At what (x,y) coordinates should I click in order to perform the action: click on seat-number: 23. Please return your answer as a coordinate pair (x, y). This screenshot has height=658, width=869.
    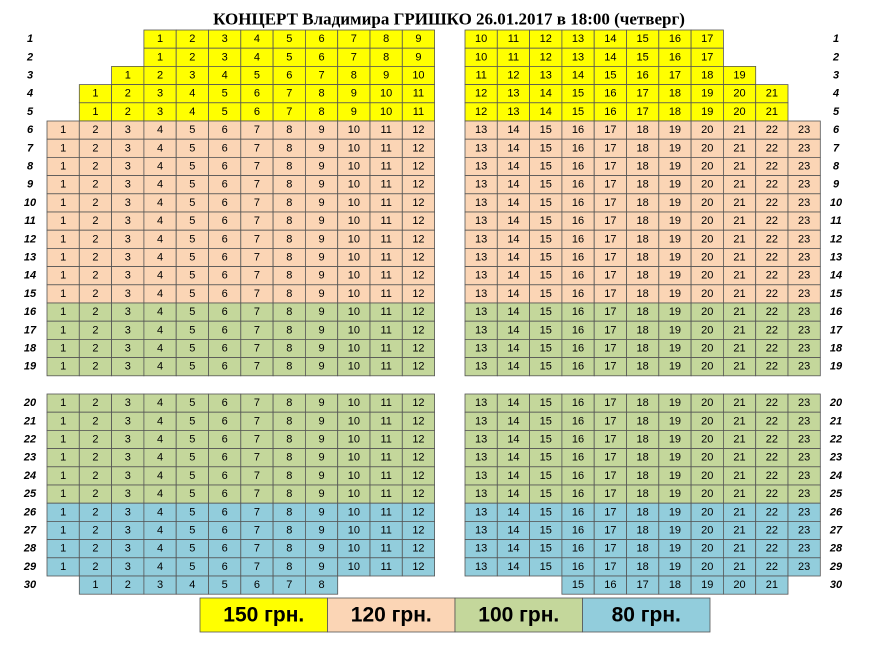
    Looking at the image, I should click on (804, 349).